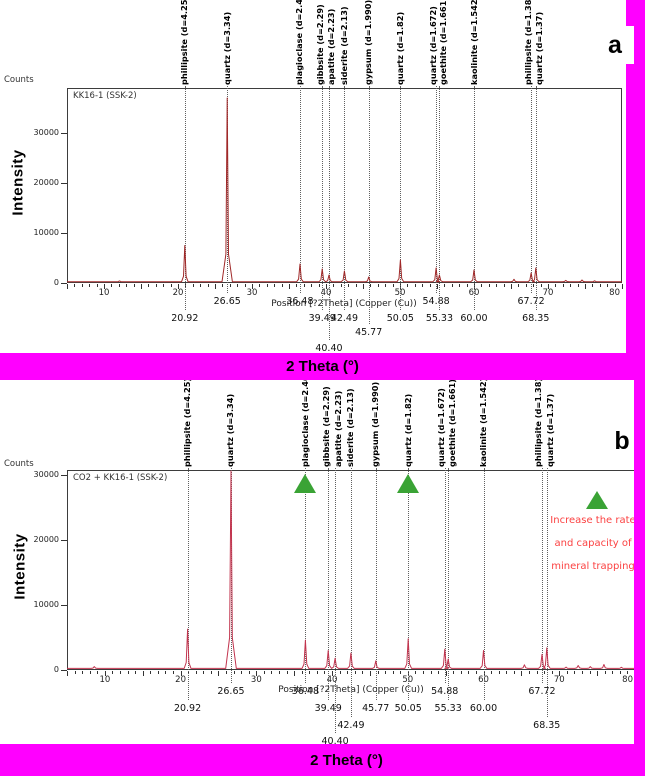 Image resolution: width=645 pixels, height=776 pixels. What do you see at coordinates (46, 605) in the screenshot?
I see `y-tick-label: 10000` at bounding box center [46, 605].